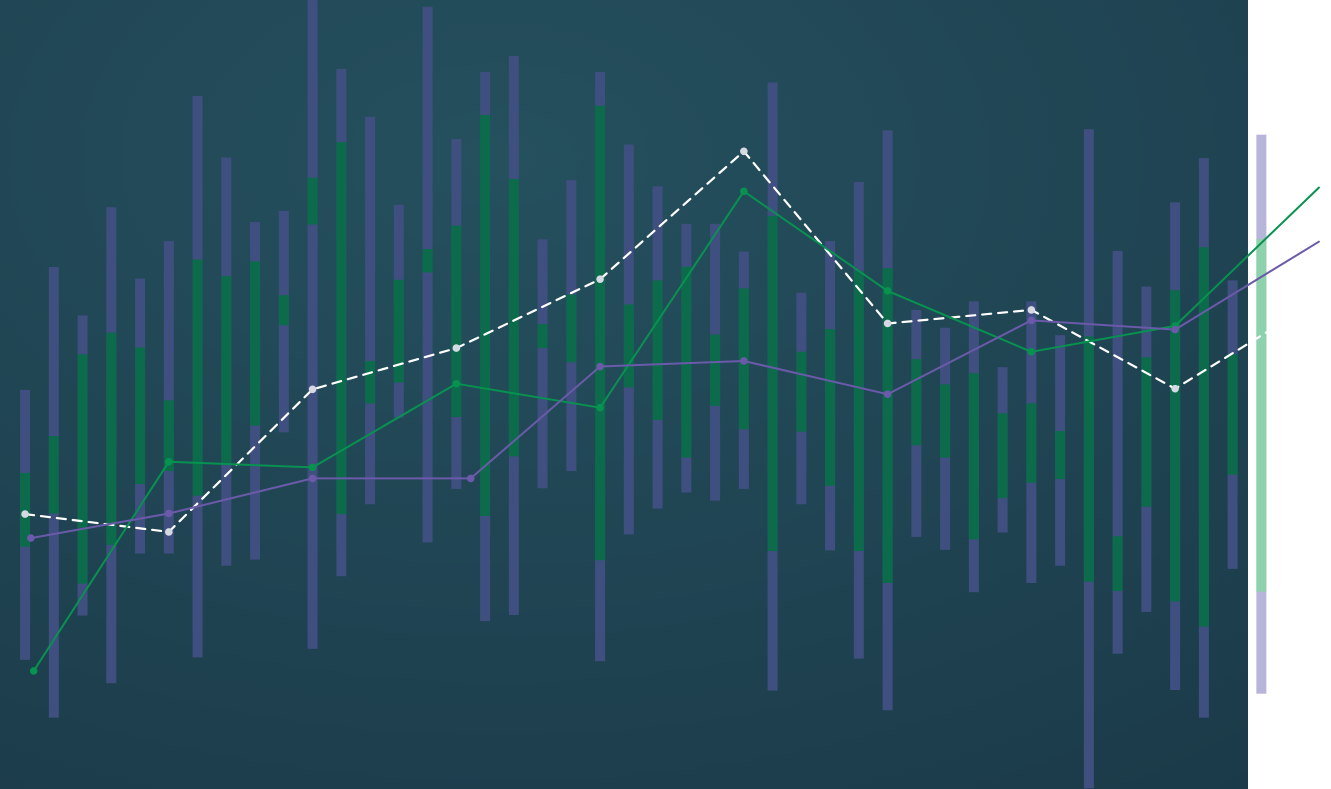 Image resolution: width=1331 pixels, height=789 pixels. What do you see at coordinates (657, 350) in the screenshot?
I see `bar-23-highlight` at bounding box center [657, 350].